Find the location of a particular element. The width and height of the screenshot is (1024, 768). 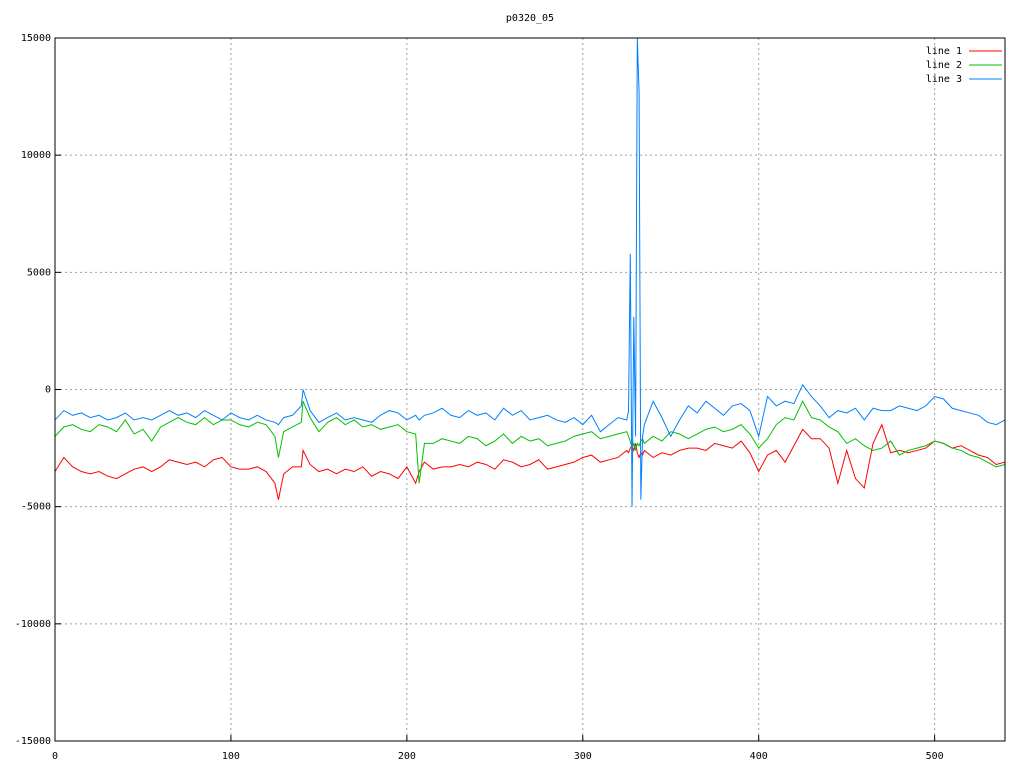

y-tick-label: -10000 is located at coordinates (33, 624).